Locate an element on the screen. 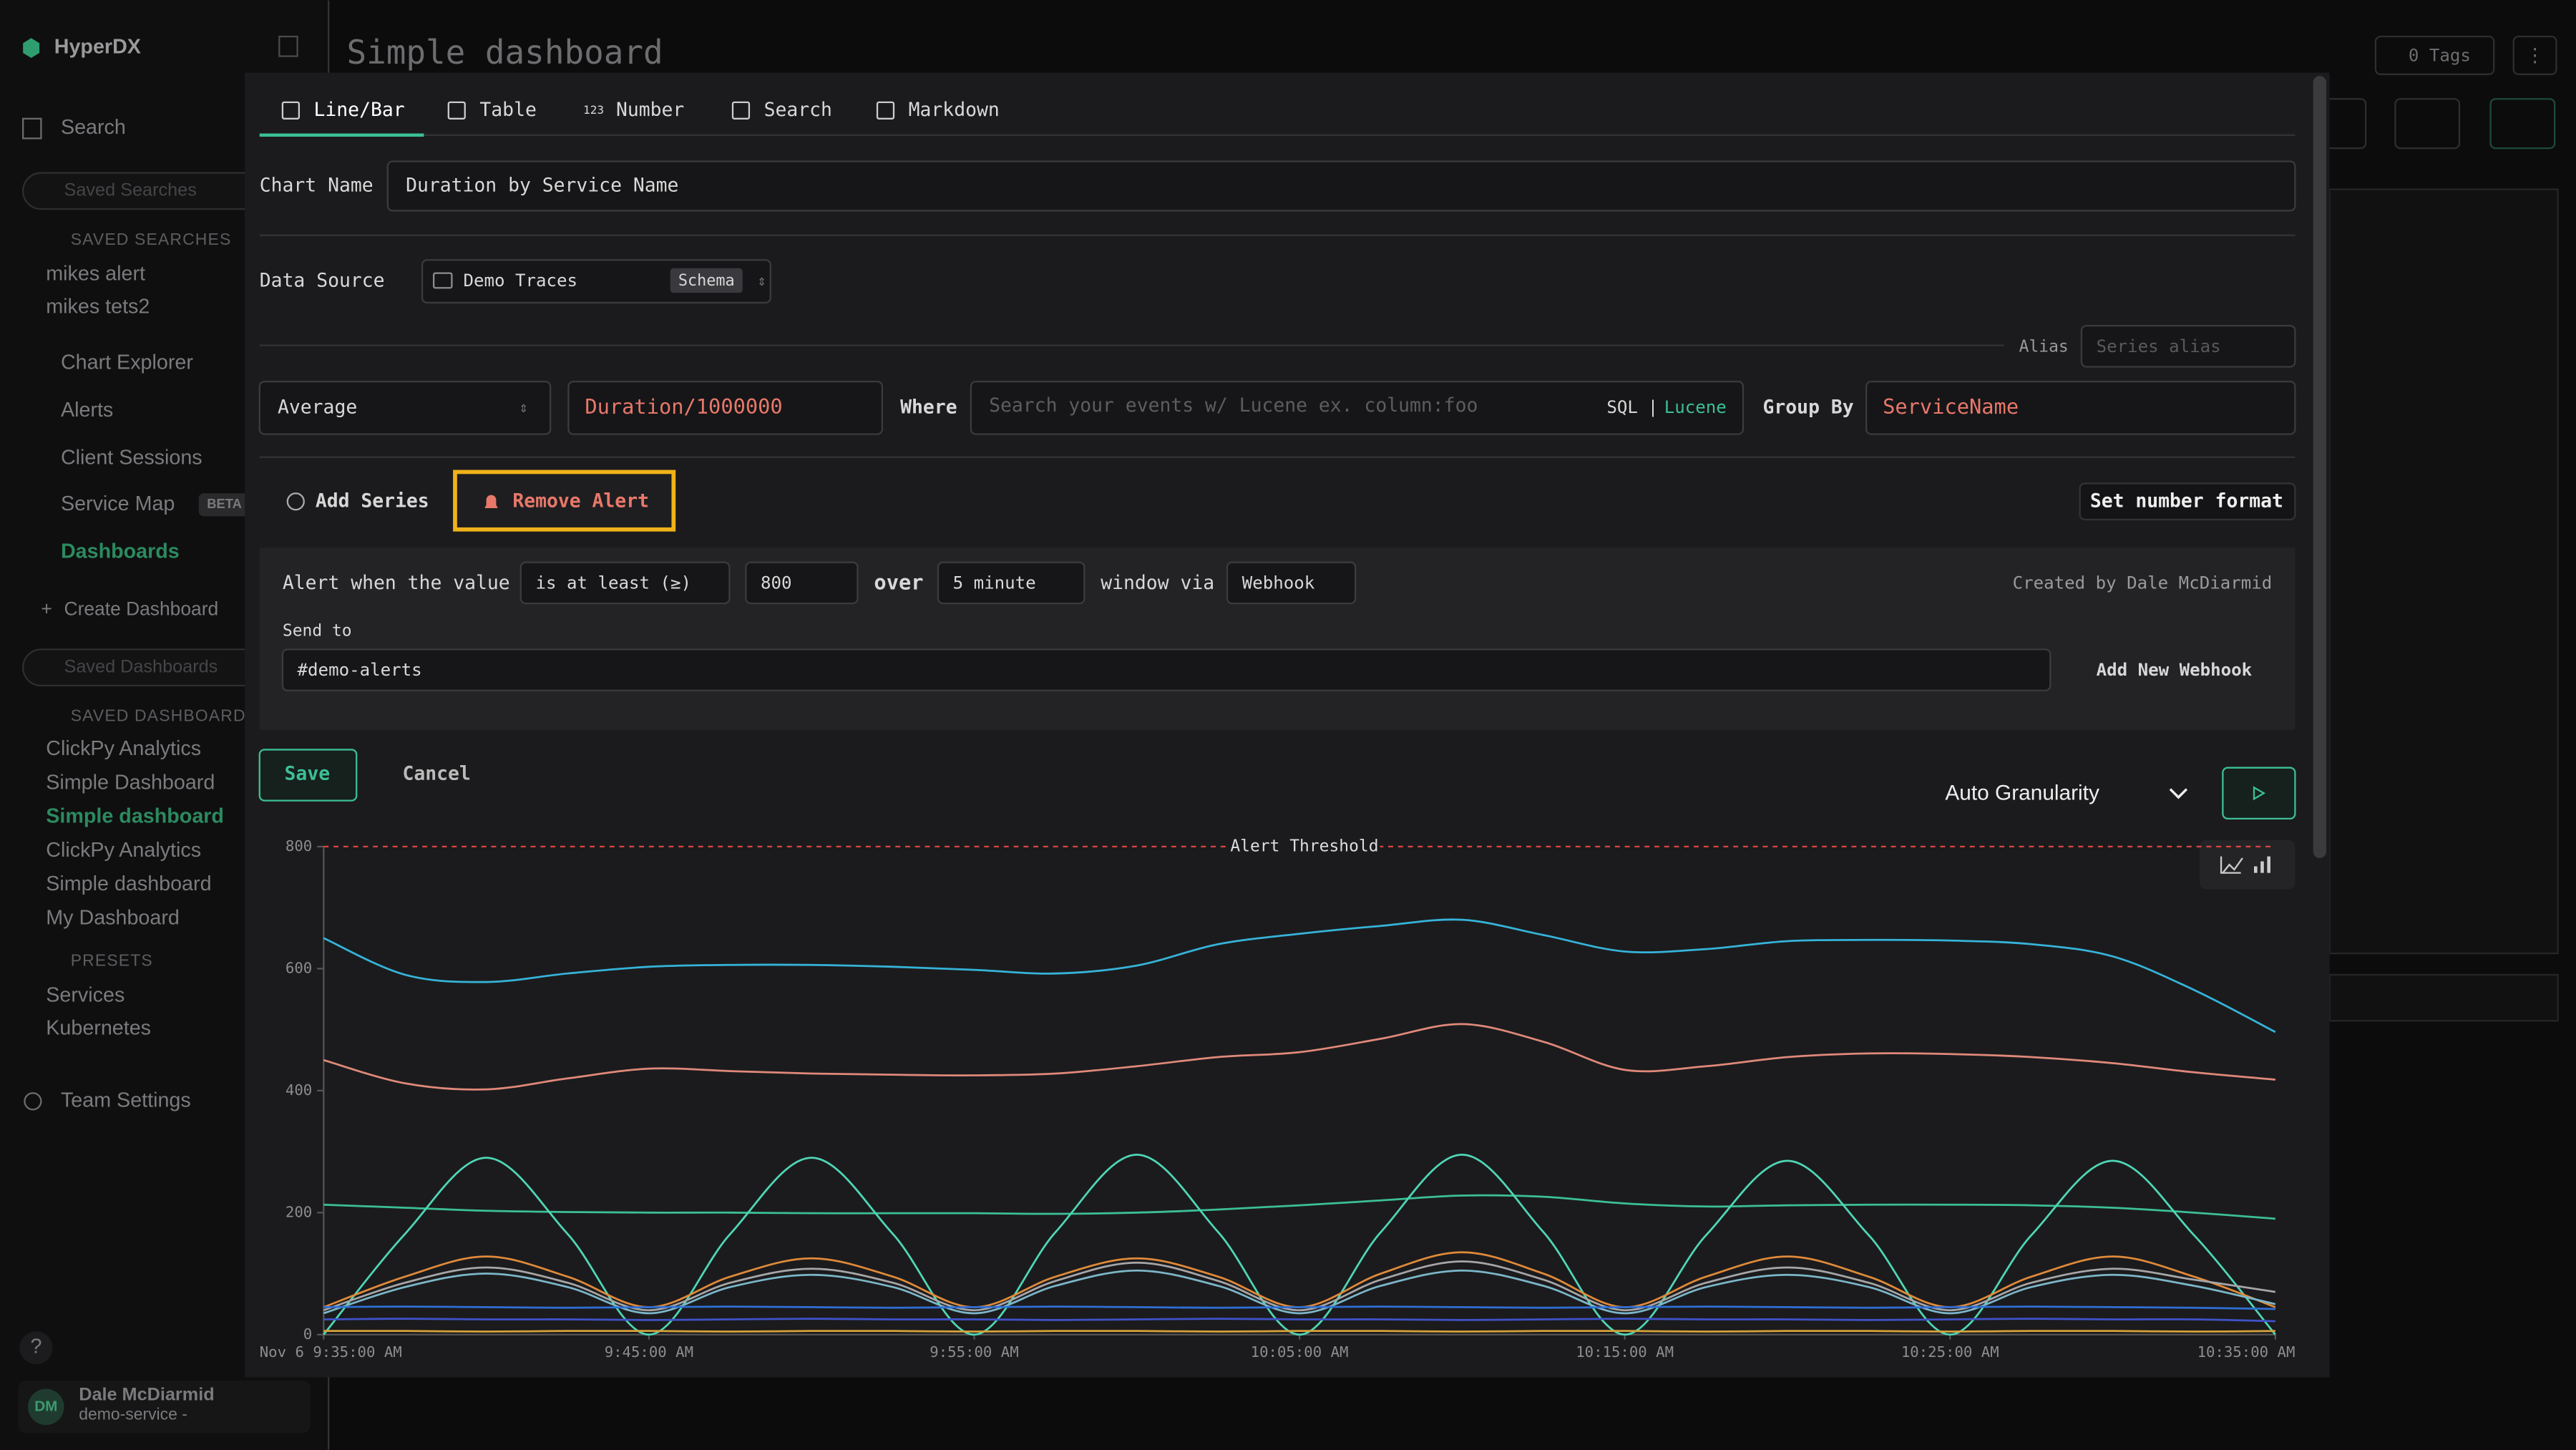  menu-icon: ⋮ is located at coordinates (2534, 55).